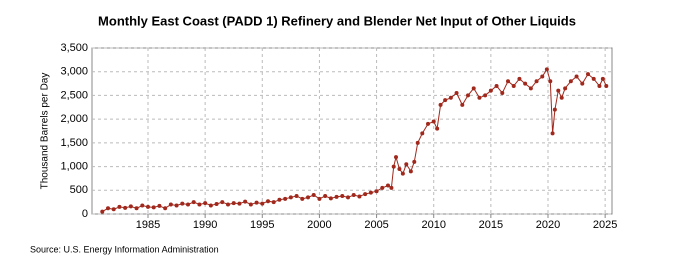 The image size is (675, 275). Describe the element at coordinates (74, 119) in the screenshot. I see `y-tick-label: 2,000` at that location.